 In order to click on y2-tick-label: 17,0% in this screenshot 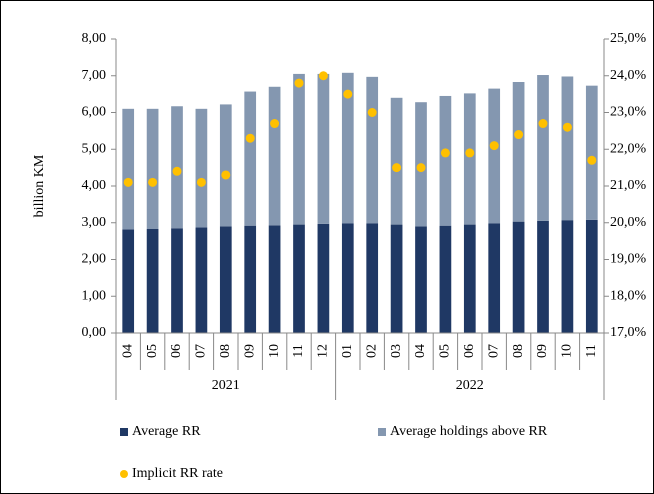, I will do `click(628, 332)`.